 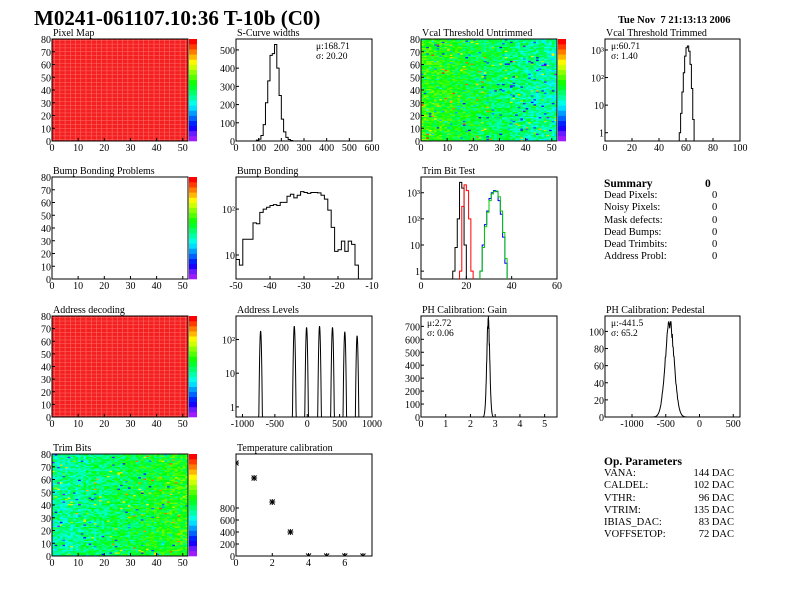 What do you see at coordinates (46, 91) in the screenshot?
I see `y-tick-label: 40` at bounding box center [46, 91].